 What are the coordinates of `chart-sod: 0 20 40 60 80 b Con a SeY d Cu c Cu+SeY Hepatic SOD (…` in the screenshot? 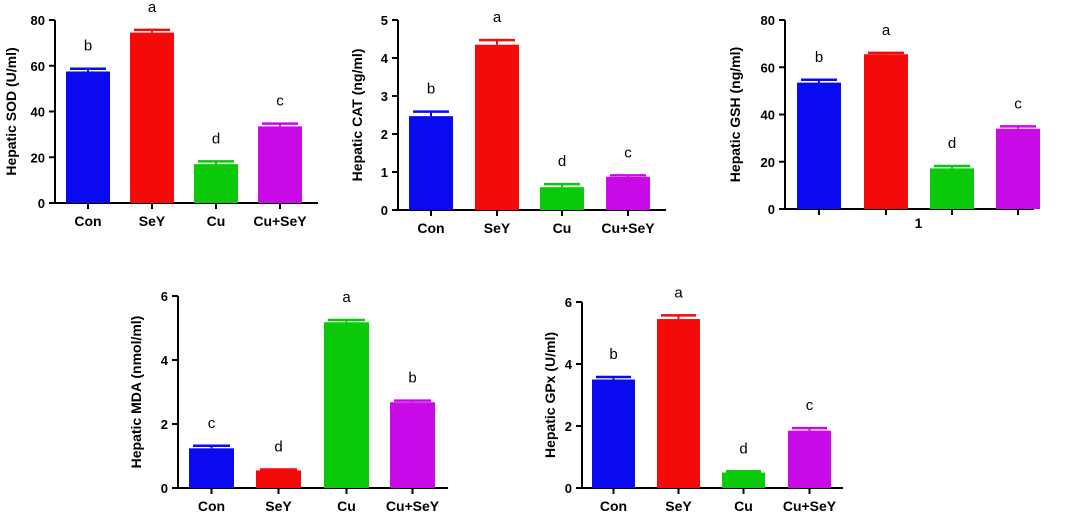 It's located at (160, 114).